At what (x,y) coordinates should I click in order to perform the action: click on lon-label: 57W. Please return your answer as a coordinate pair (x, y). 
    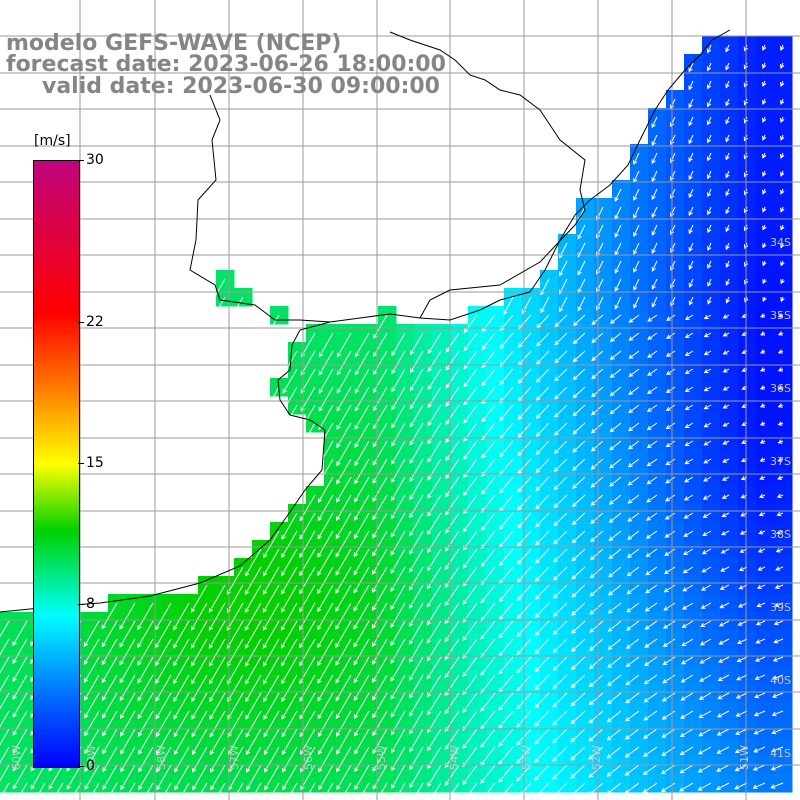
    Looking at the image, I should click on (234, 757).